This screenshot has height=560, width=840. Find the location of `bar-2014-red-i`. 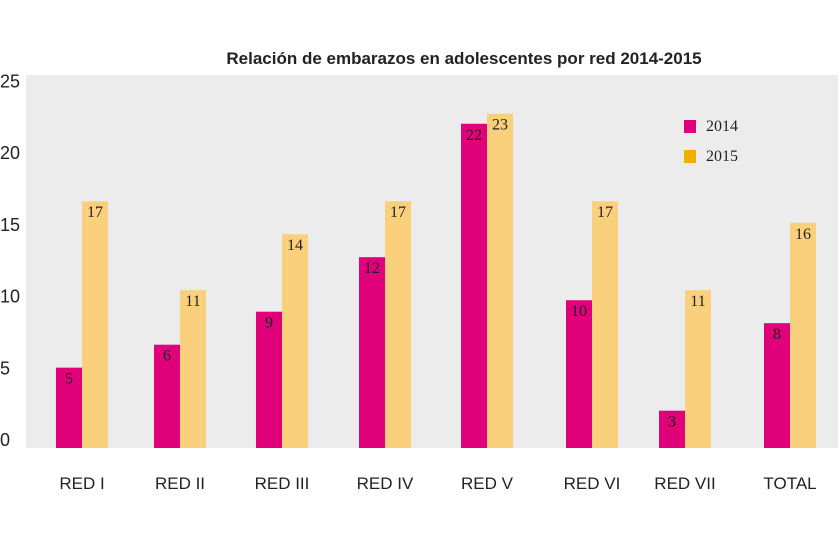

bar-2014-red-i is located at coordinates (69, 407).